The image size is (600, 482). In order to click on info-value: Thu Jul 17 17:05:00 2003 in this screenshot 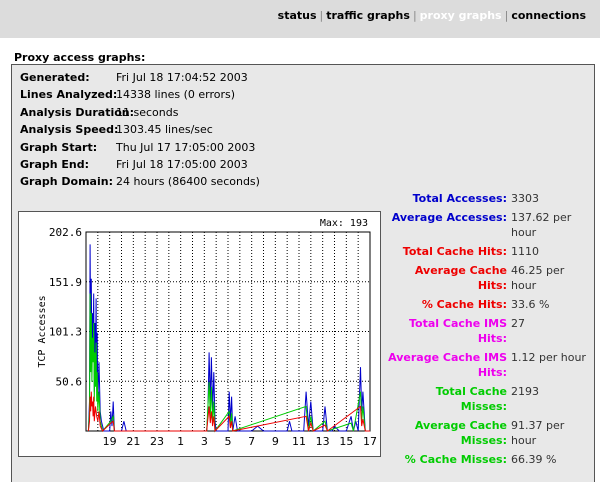, I will do `click(186, 147)`.